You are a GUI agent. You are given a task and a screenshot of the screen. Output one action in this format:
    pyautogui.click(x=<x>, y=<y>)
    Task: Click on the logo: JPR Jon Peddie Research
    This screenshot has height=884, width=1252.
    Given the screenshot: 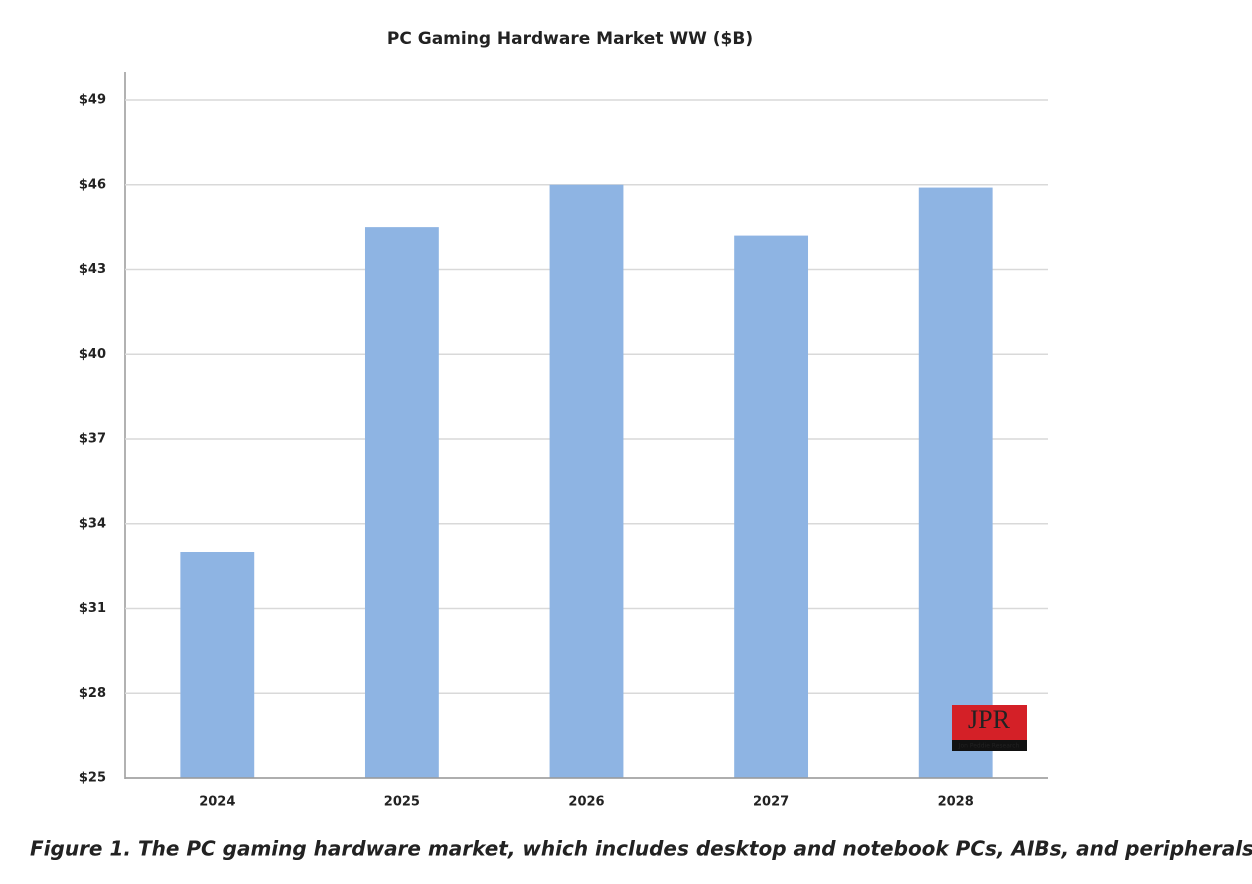 What is the action you would take?
    pyautogui.click(x=989, y=728)
    